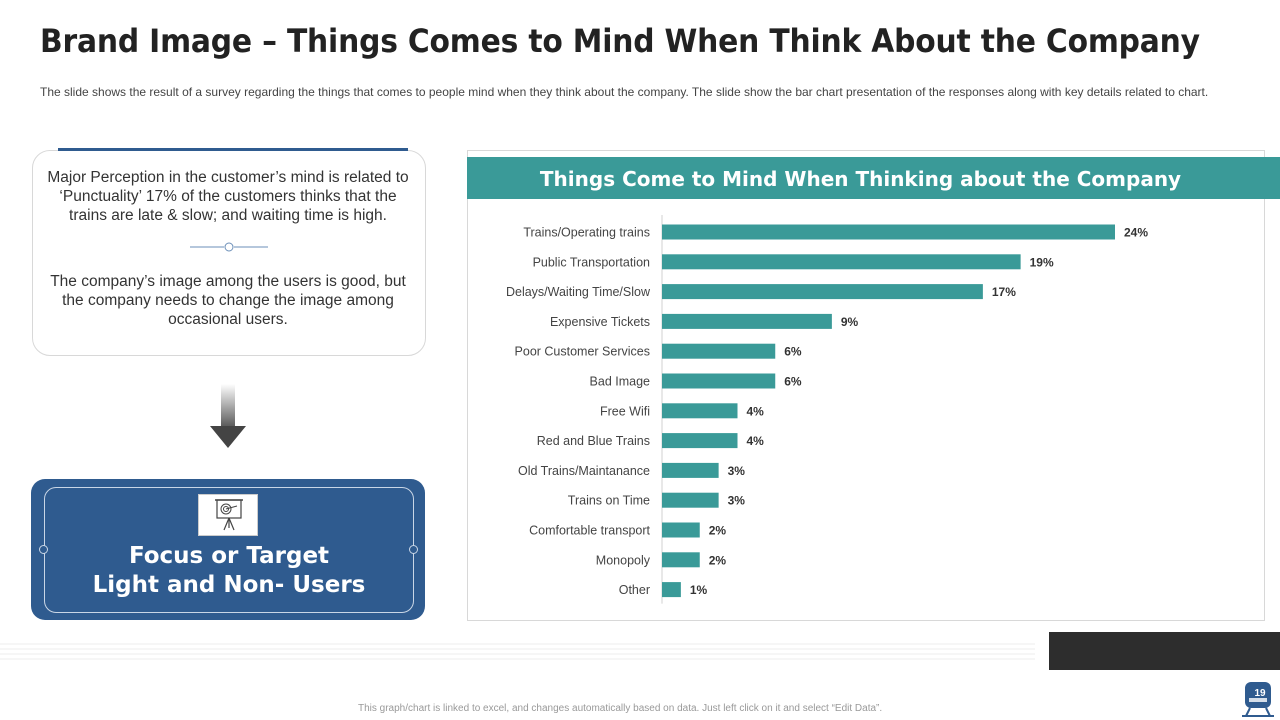 Image resolution: width=1280 pixels, height=720 pixels. What do you see at coordinates (228, 515) in the screenshot?
I see `target-presentation-icon` at bounding box center [228, 515].